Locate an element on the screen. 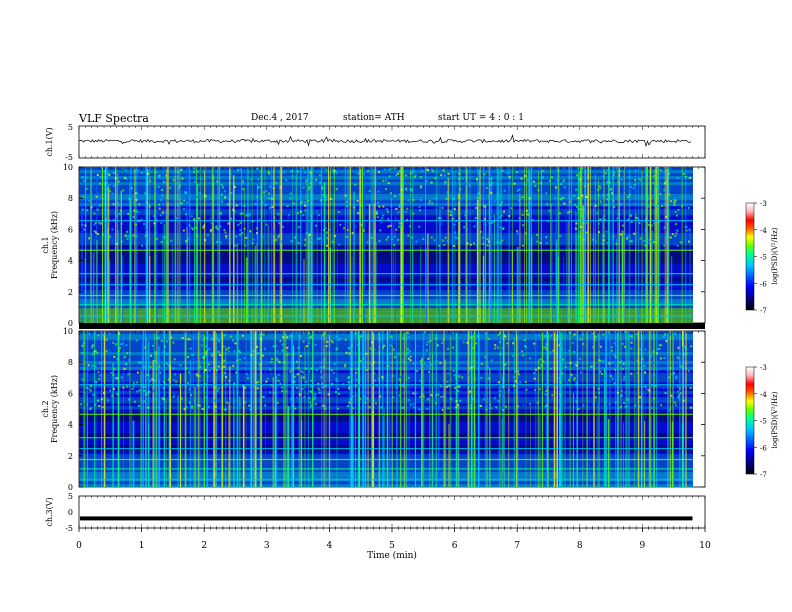  colorbar-tick-label: -3 is located at coordinates (763, 204).